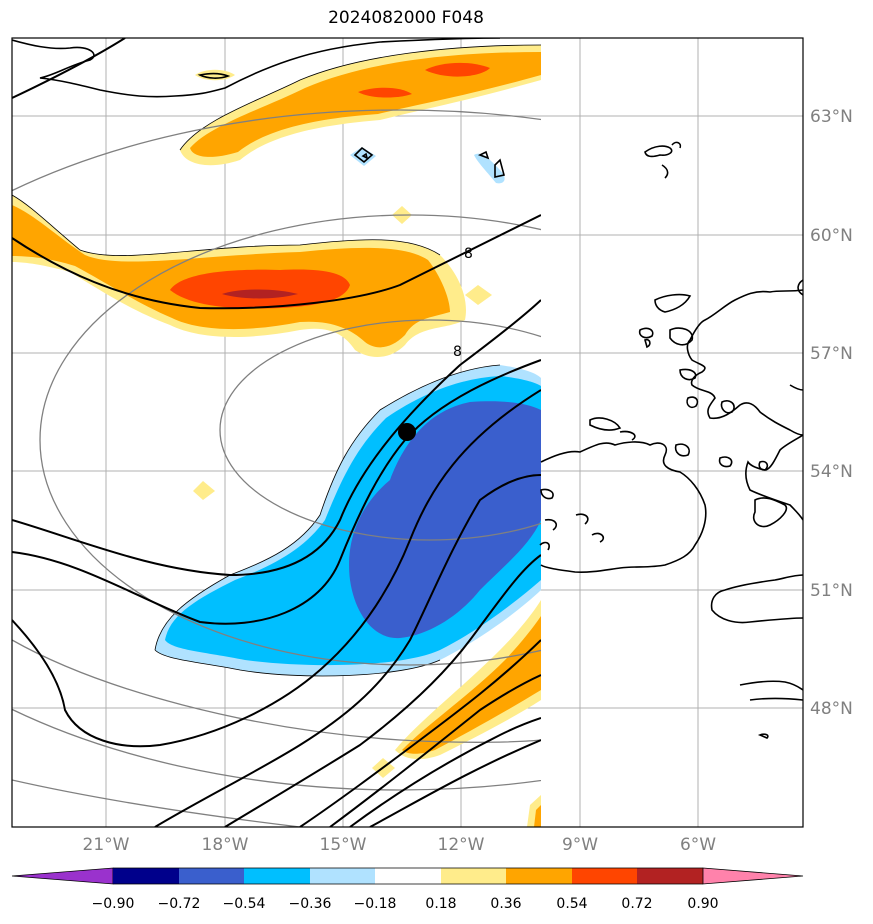 The width and height of the screenshot is (873, 924). Describe the element at coordinates (744, 362) in the screenshot. I see `scotland-coast` at that location.